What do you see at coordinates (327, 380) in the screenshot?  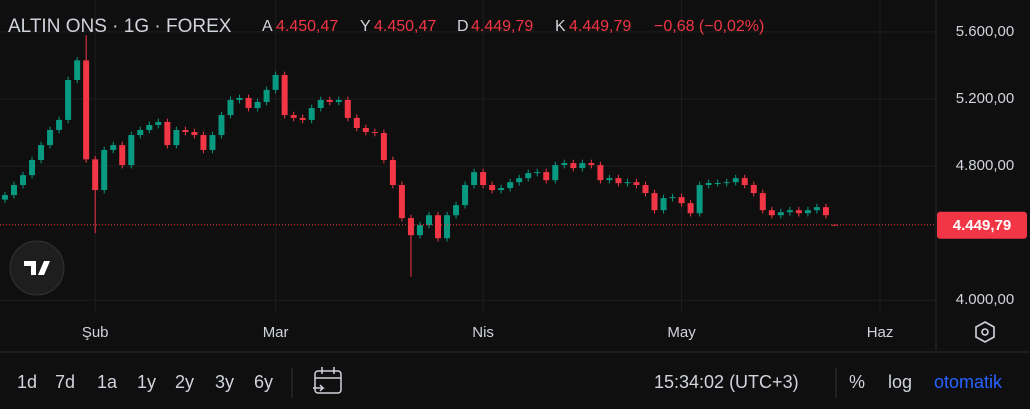 I see `calendar-icon` at bounding box center [327, 380].